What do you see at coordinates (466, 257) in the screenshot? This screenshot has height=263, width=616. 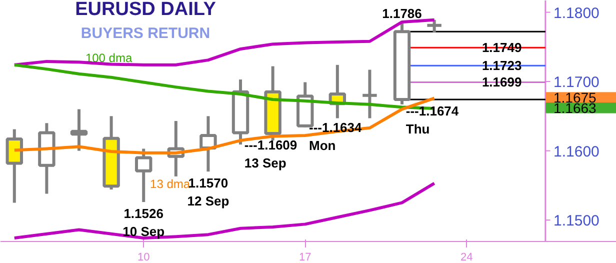 I see `x-tick-label: 24` at bounding box center [466, 257].